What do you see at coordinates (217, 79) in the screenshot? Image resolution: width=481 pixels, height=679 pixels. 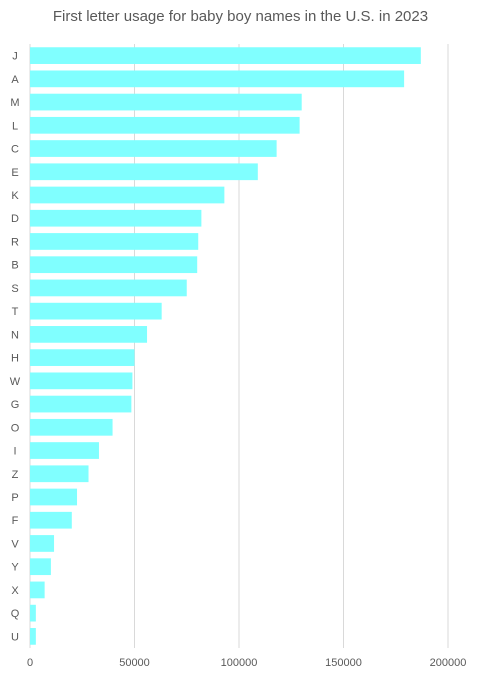 I see `bar-A` at bounding box center [217, 79].